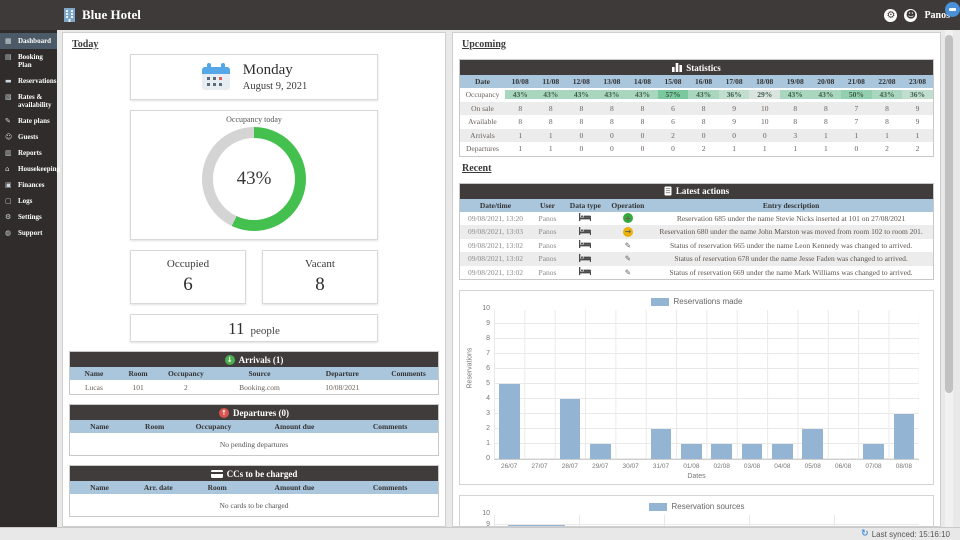 This screenshot has height=540, width=960. What do you see at coordinates (236, 328) in the screenshot?
I see `people-value: 11` at bounding box center [236, 328].